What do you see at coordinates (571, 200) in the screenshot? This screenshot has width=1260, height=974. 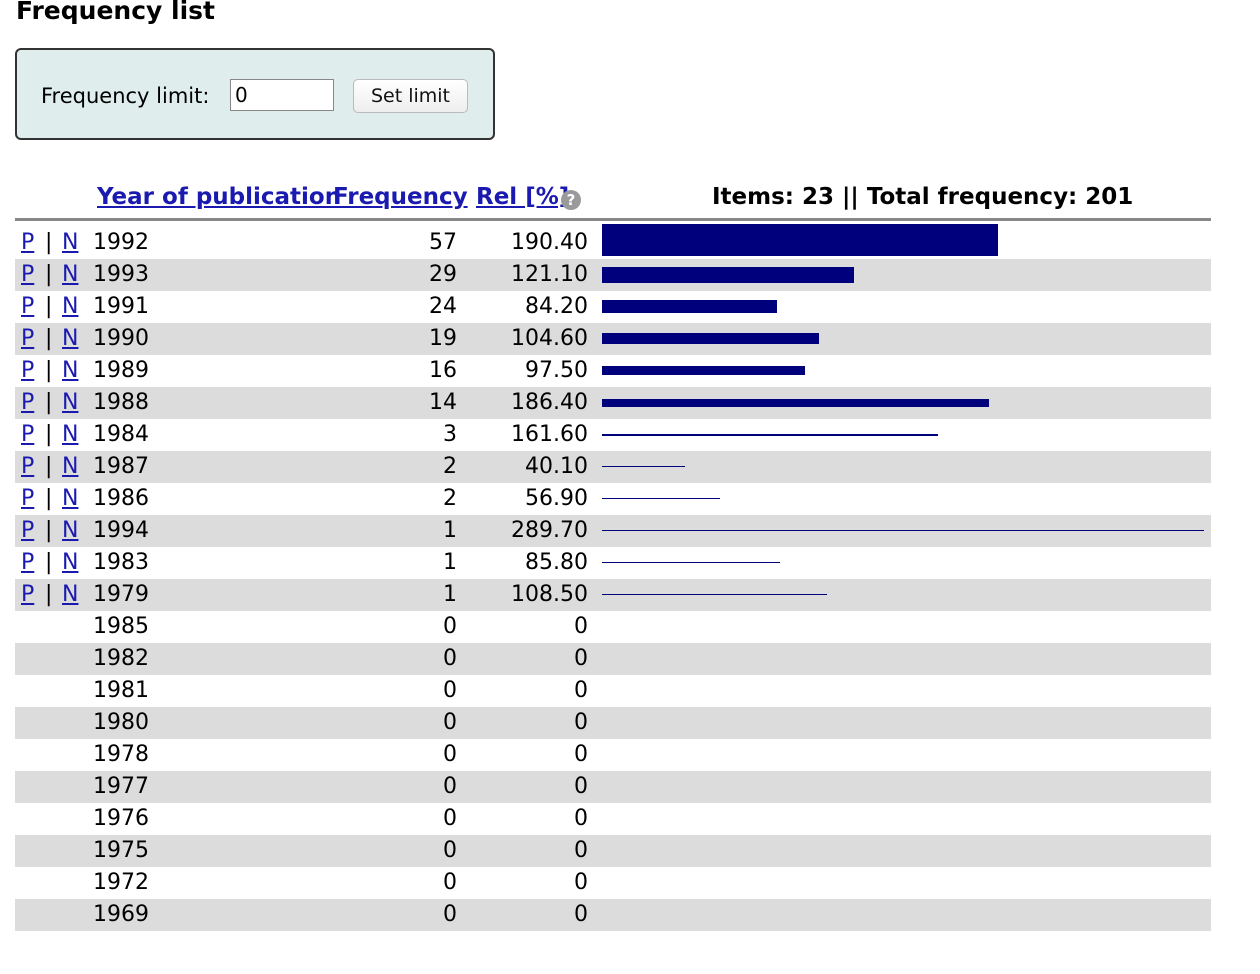 I see `help-icon: ?` at bounding box center [571, 200].